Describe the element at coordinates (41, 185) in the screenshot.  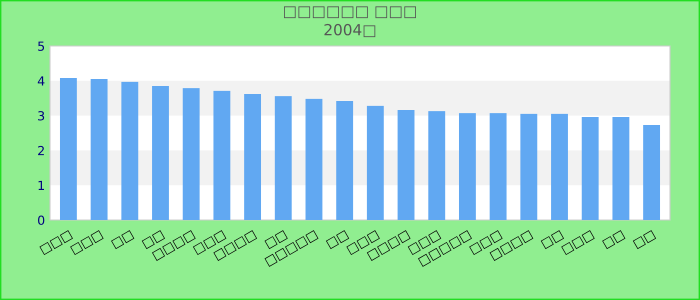
I see `y-tick-label: 1` at that location.